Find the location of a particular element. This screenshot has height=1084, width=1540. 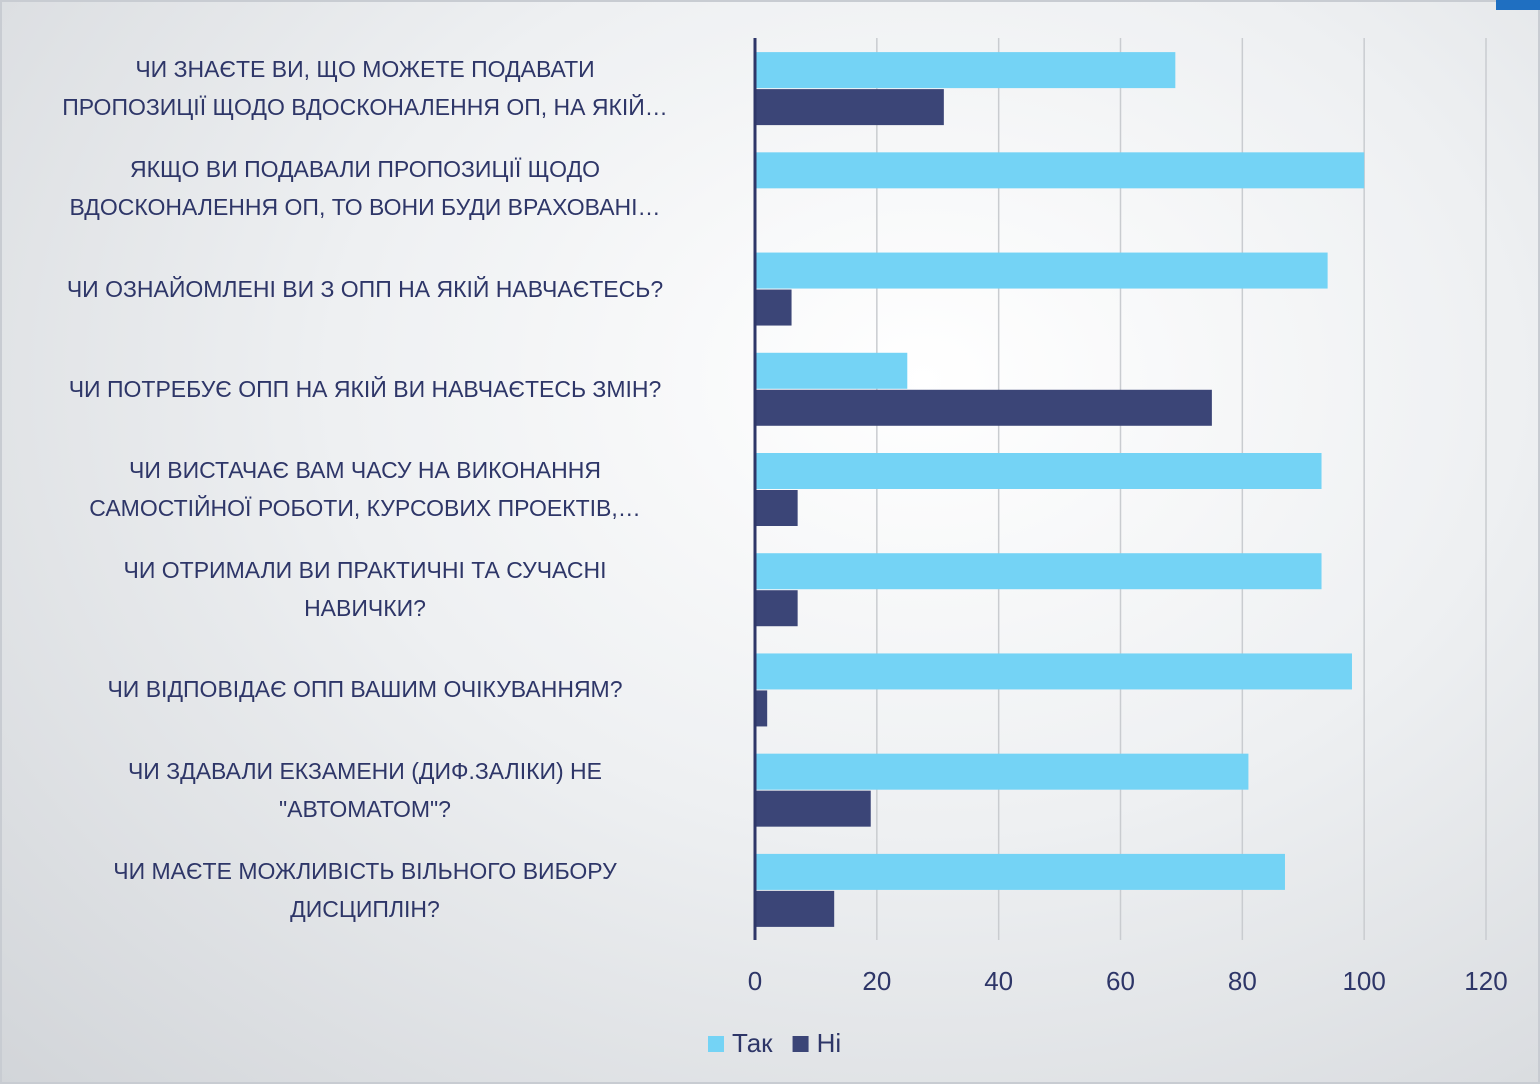

x-tick-label: 120 is located at coordinates (1485, 981).